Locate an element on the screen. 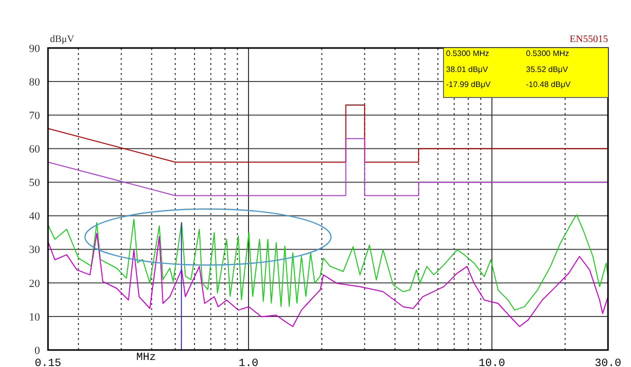 The image size is (631, 367). x-tick-label: 30.0 is located at coordinates (608, 362).